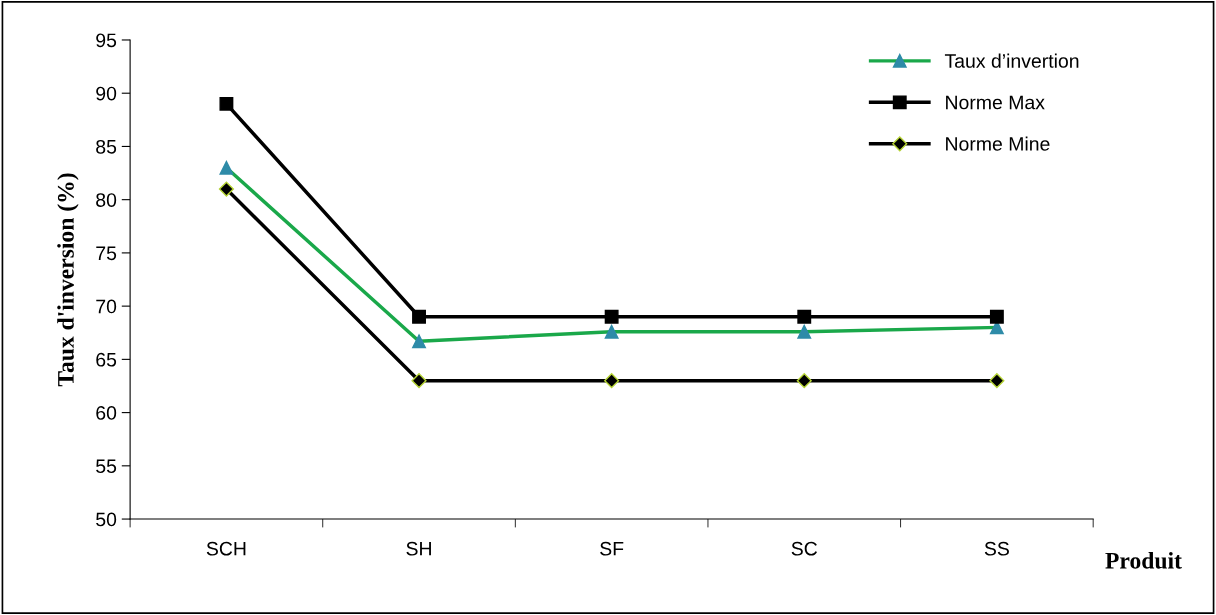 The image size is (1216, 615). Describe the element at coordinates (106, 253) in the screenshot. I see `y-tick-label: 75` at that location.